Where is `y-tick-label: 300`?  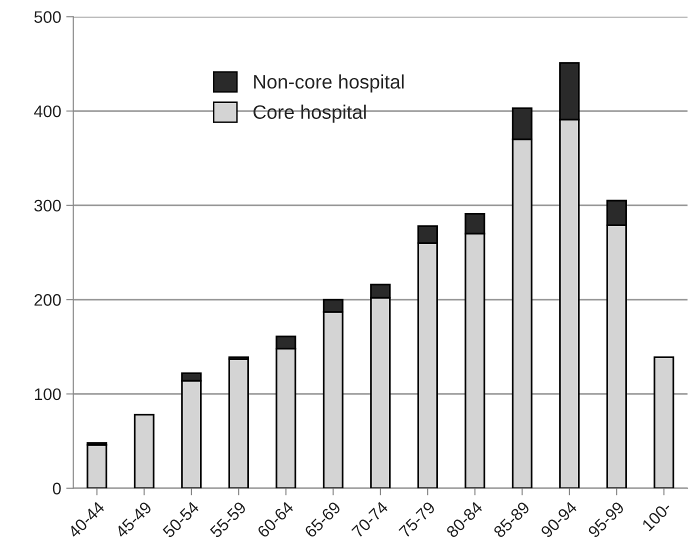
y-tick-label: 300 is located at coordinates (47, 206).